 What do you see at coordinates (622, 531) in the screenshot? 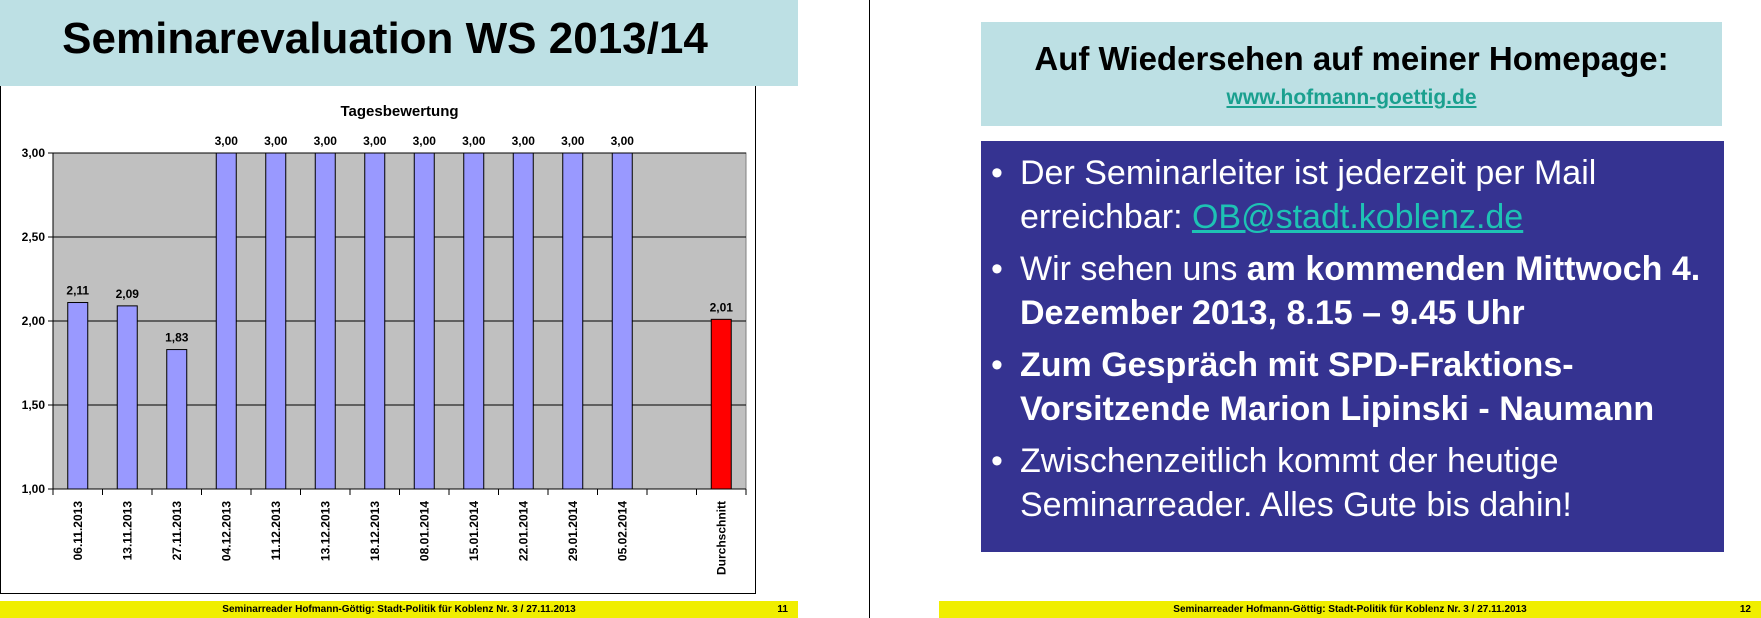
I see `x-tick-label: 05.02.2014` at bounding box center [622, 531].